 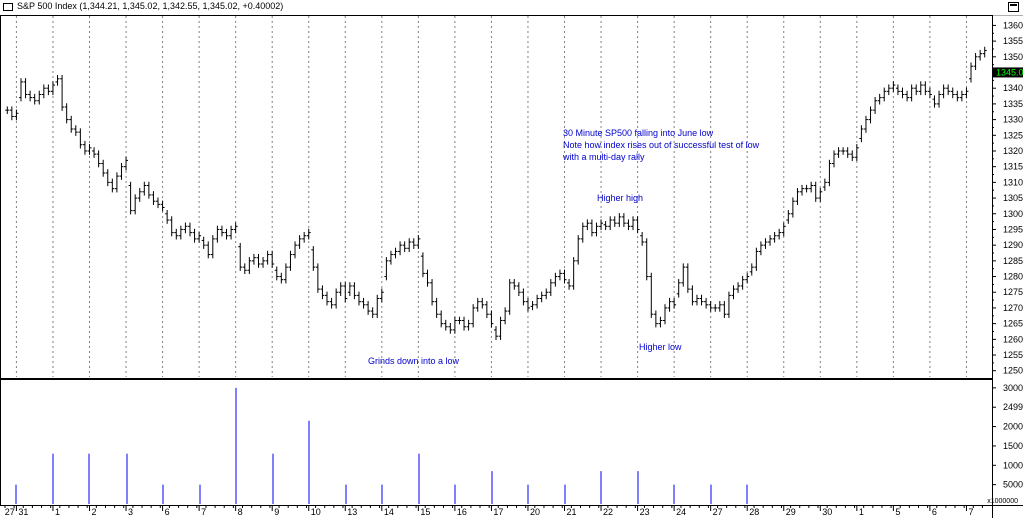 What do you see at coordinates (827, 512) in the screenshot?
I see `date-tick-label: 30` at bounding box center [827, 512].